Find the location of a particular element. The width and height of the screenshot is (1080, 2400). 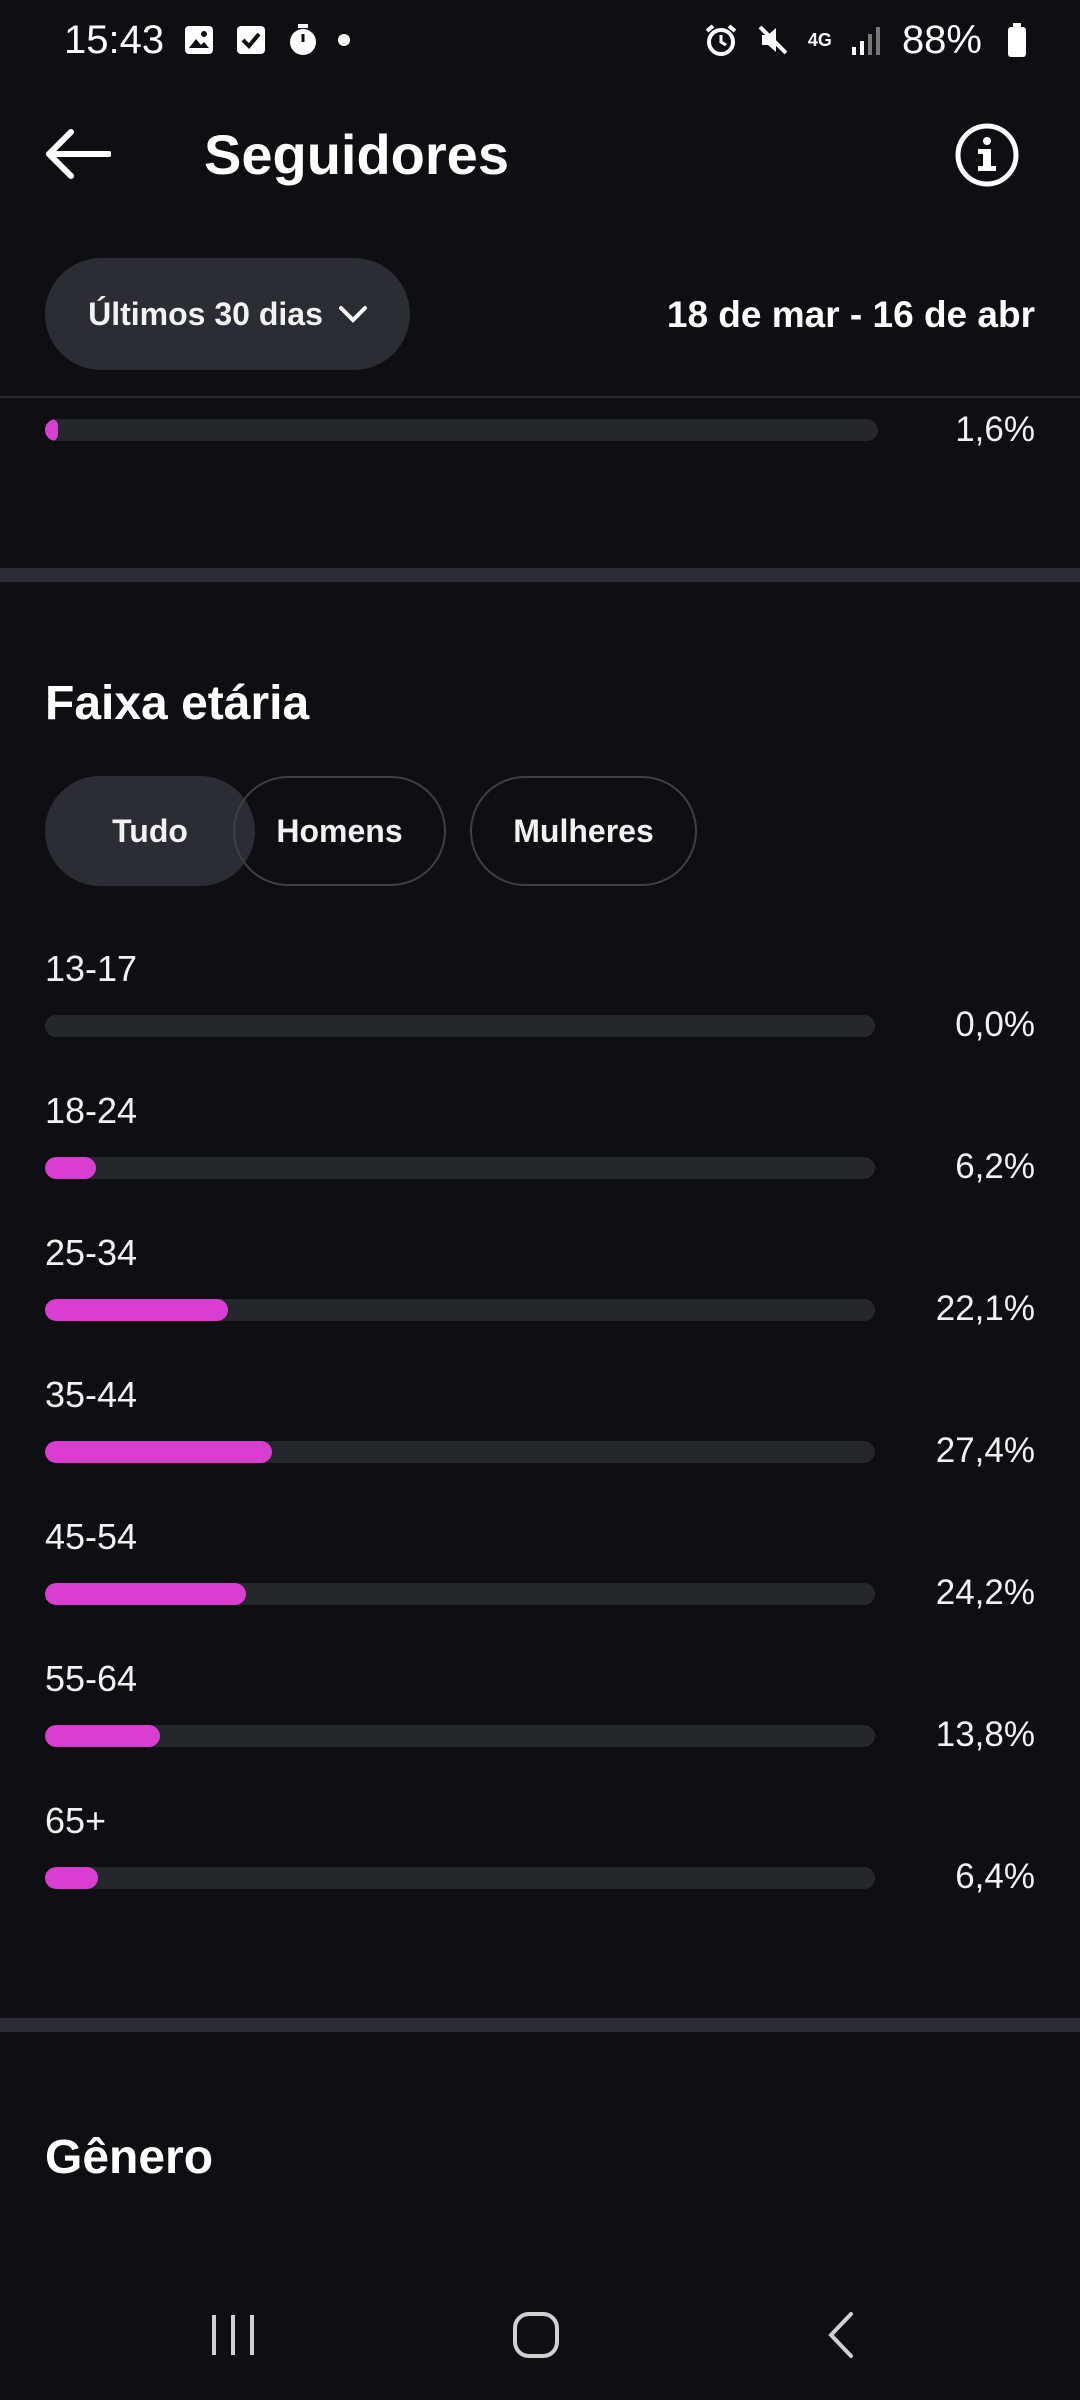

chip-all: Tudo is located at coordinates (150, 831).